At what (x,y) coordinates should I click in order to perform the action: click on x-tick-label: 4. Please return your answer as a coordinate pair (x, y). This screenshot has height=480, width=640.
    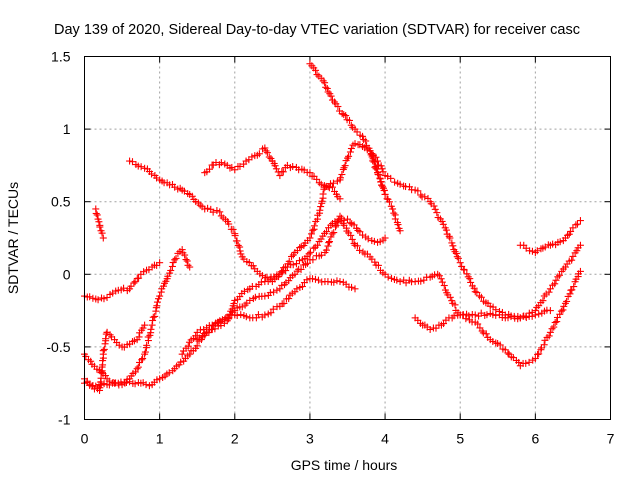
    Looking at the image, I should click on (385, 439).